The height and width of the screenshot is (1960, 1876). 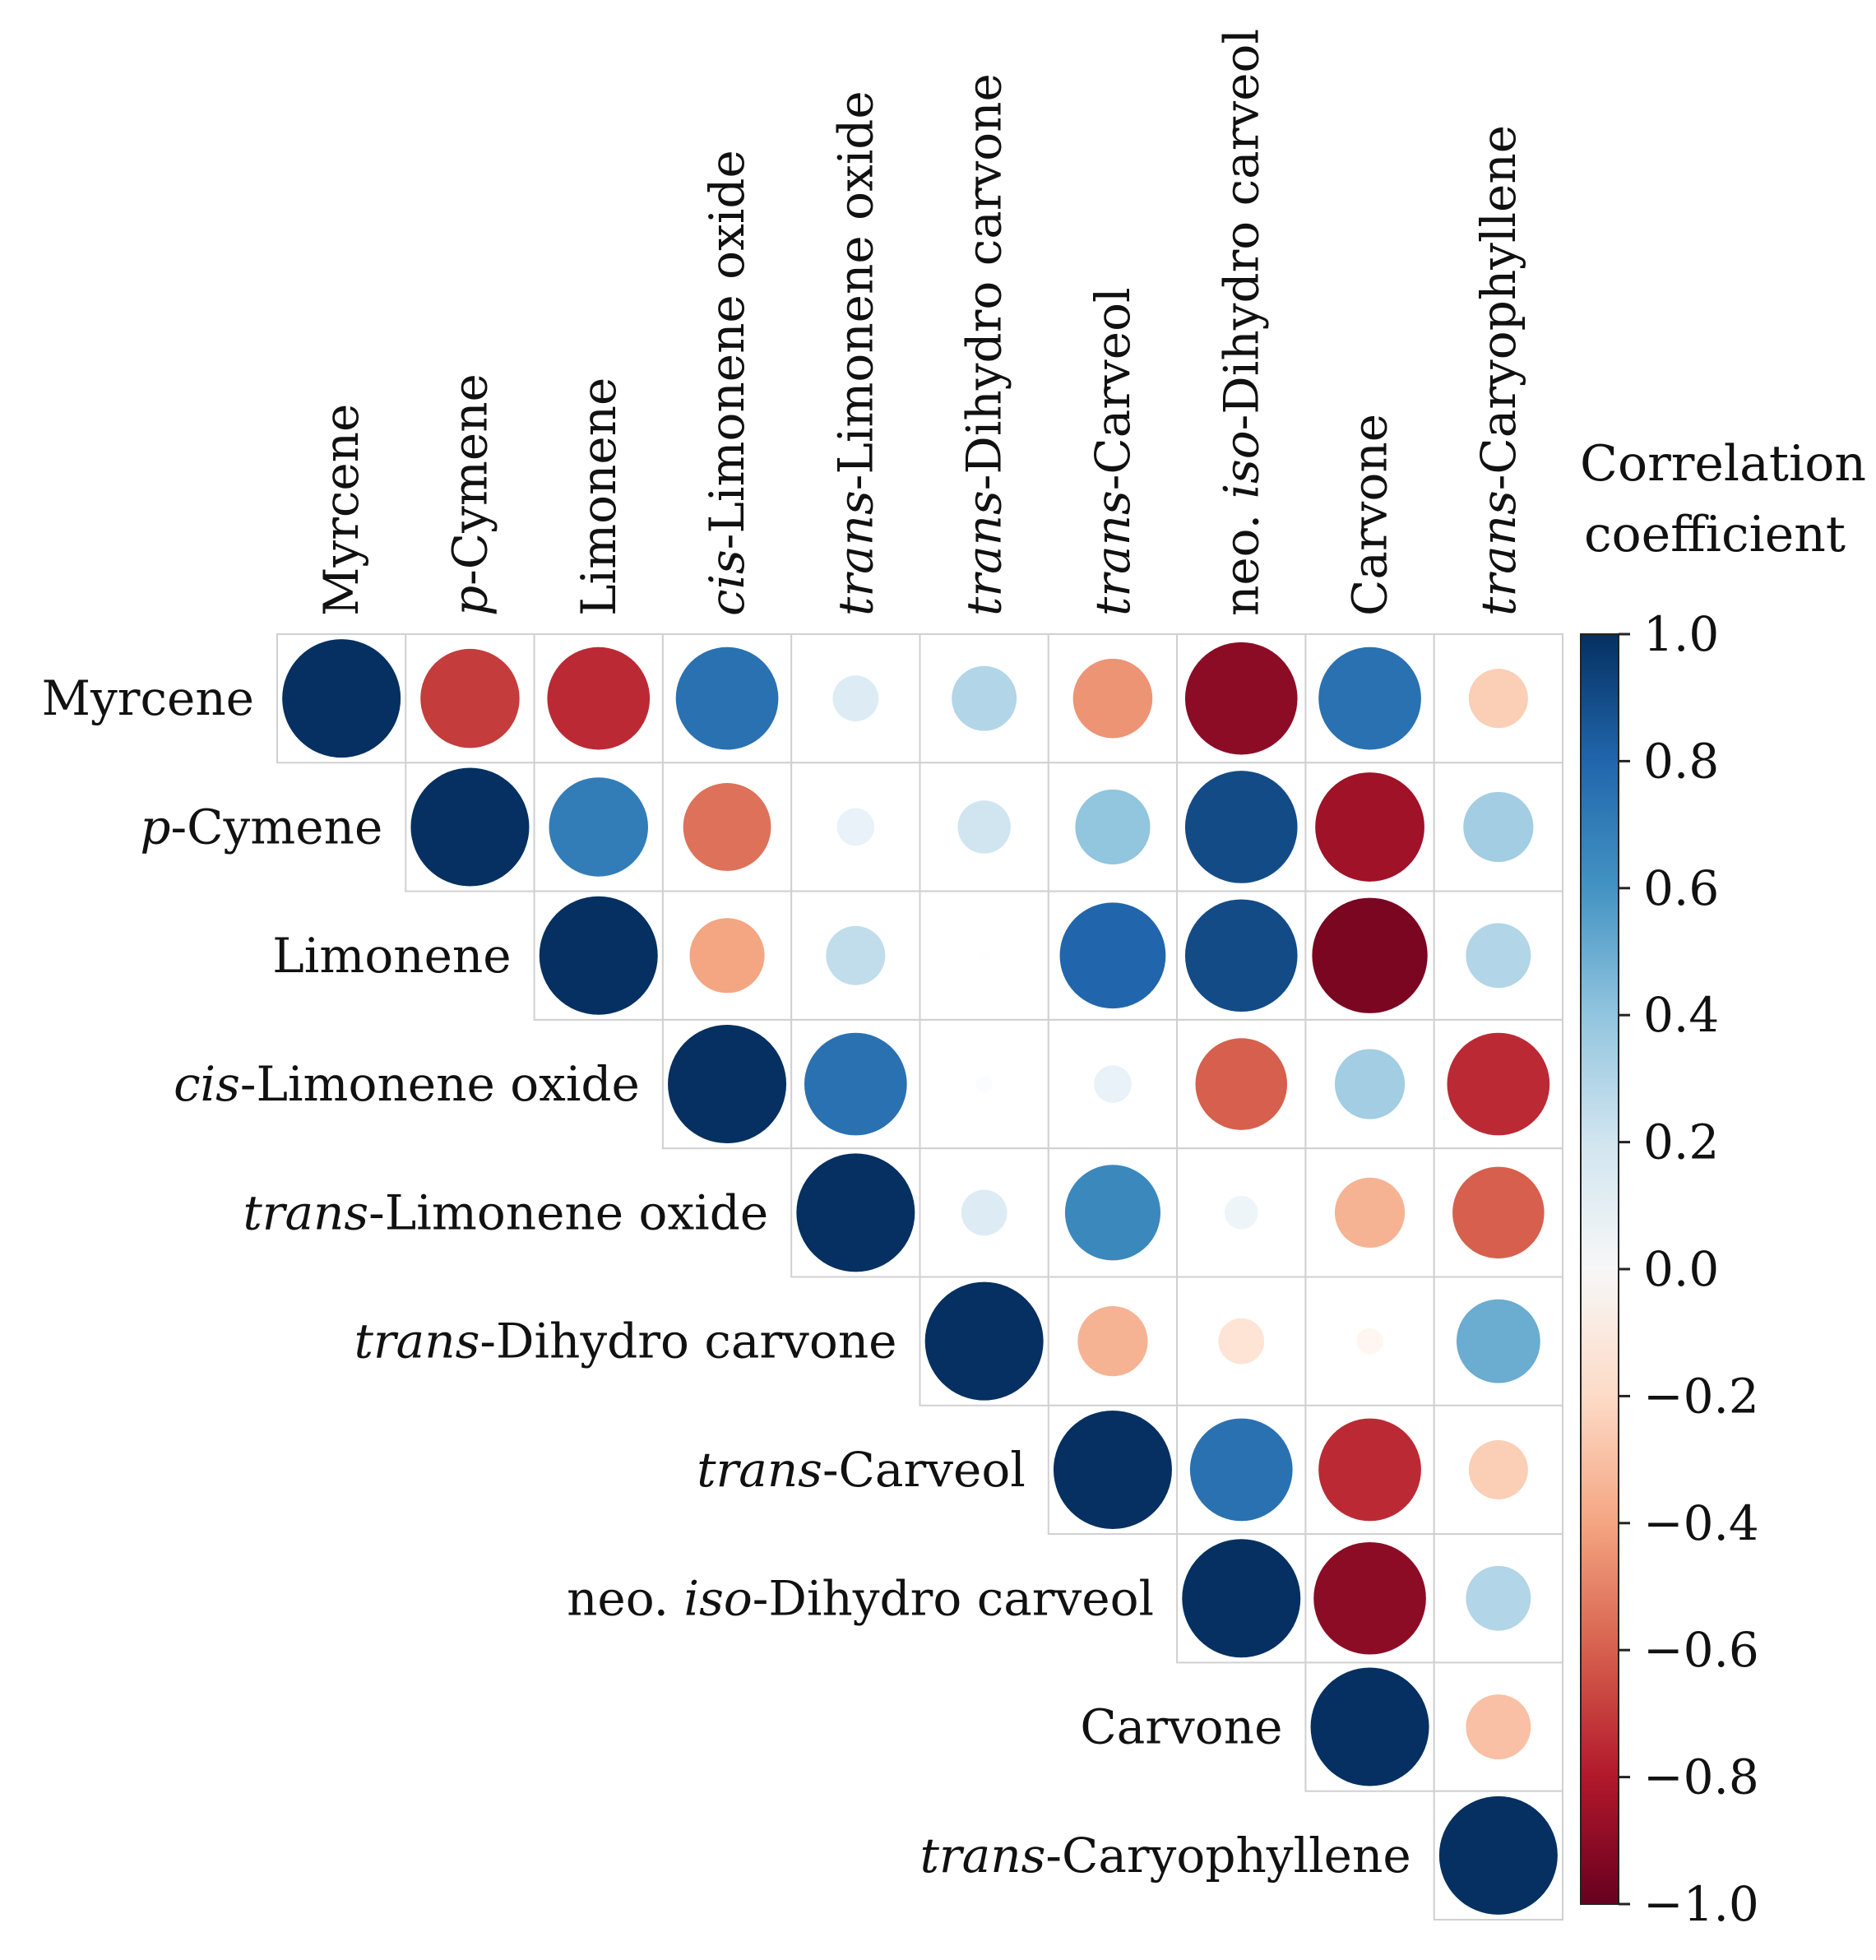 What do you see at coordinates (341, 510) in the screenshot?
I see `column-label: Myrcene` at bounding box center [341, 510].